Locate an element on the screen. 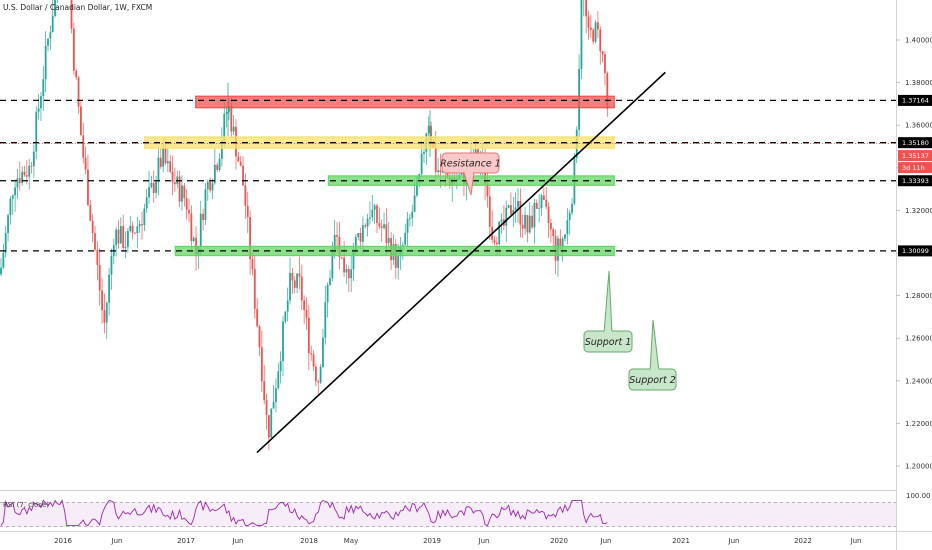 Image resolution: width=932 pixels, height=550 pixels. support-2-joint is located at coordinates (654, 369).